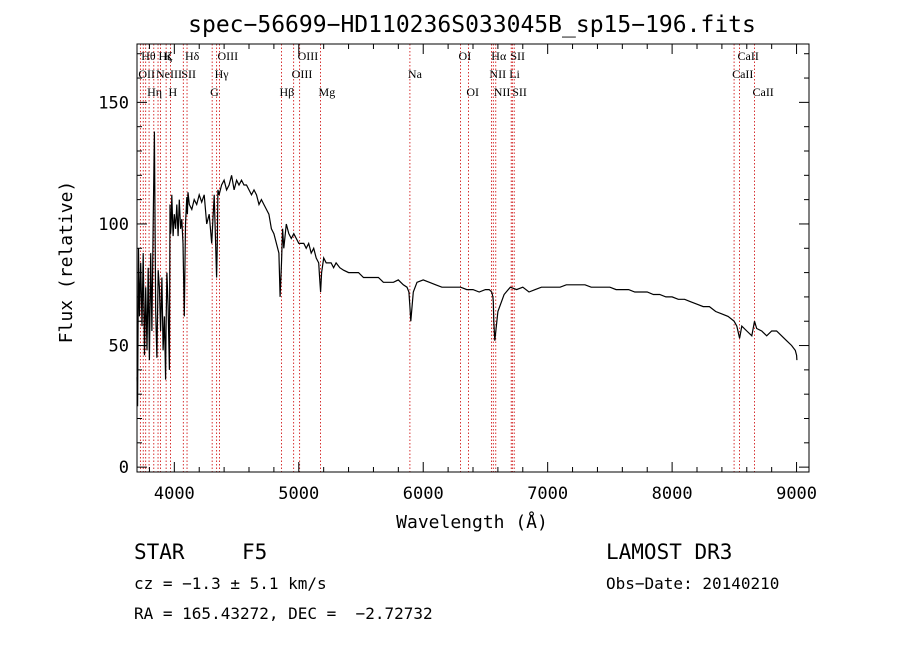 The image size is (900, 649). I want to click on line-marker-label: Li, so click(514, 74).